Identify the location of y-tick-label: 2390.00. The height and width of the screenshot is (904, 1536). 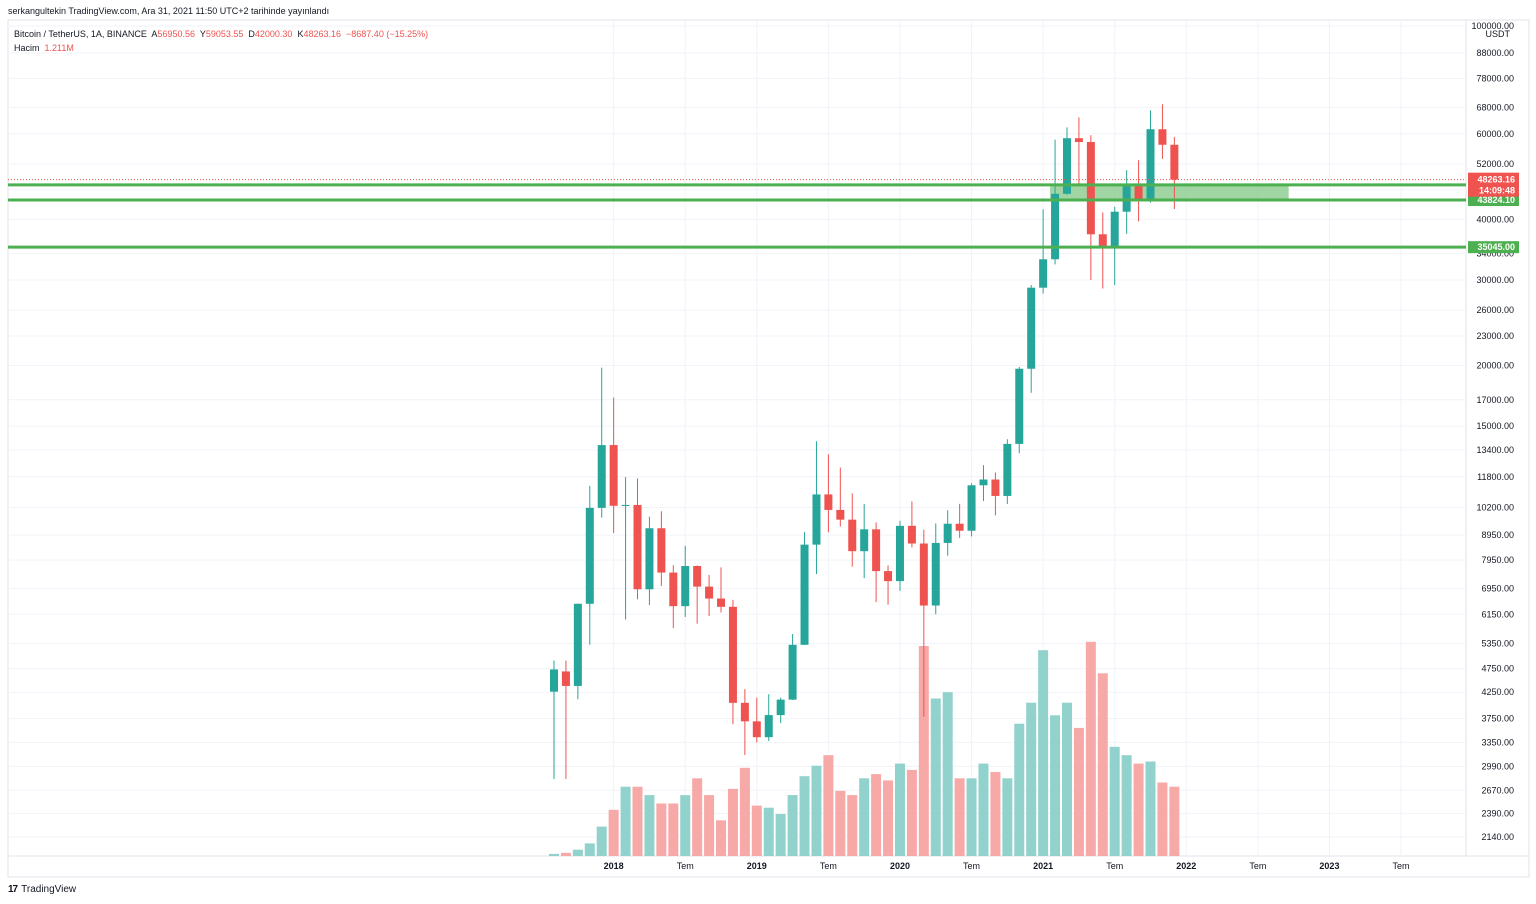
(1497, 814).